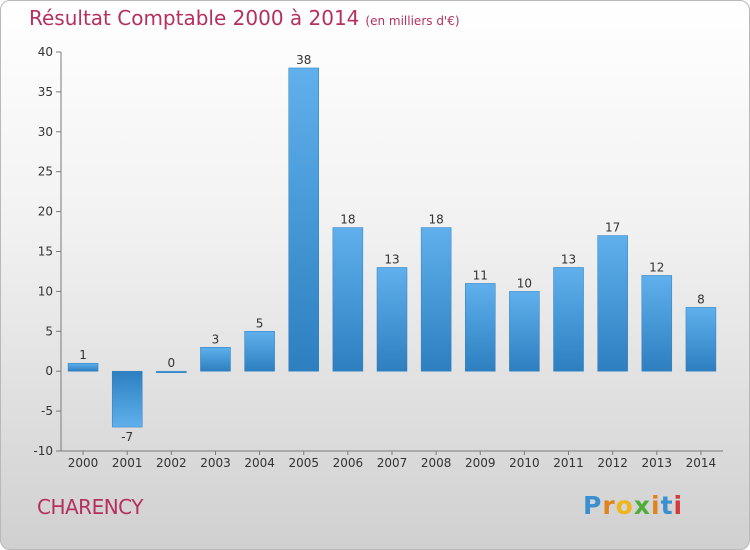  What do you see at coordinates (49, 331) in the screenshot?
I see `y-tick-label: 5` at bounding box center [49, 331].